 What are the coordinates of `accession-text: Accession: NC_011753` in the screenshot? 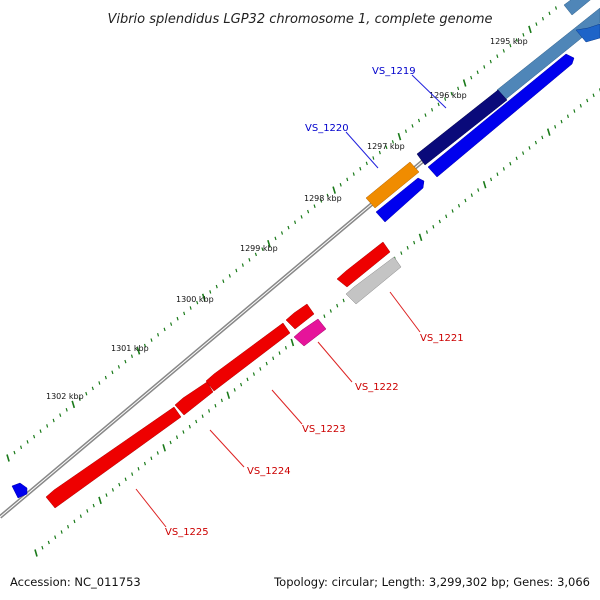 It's located at (75, 582).